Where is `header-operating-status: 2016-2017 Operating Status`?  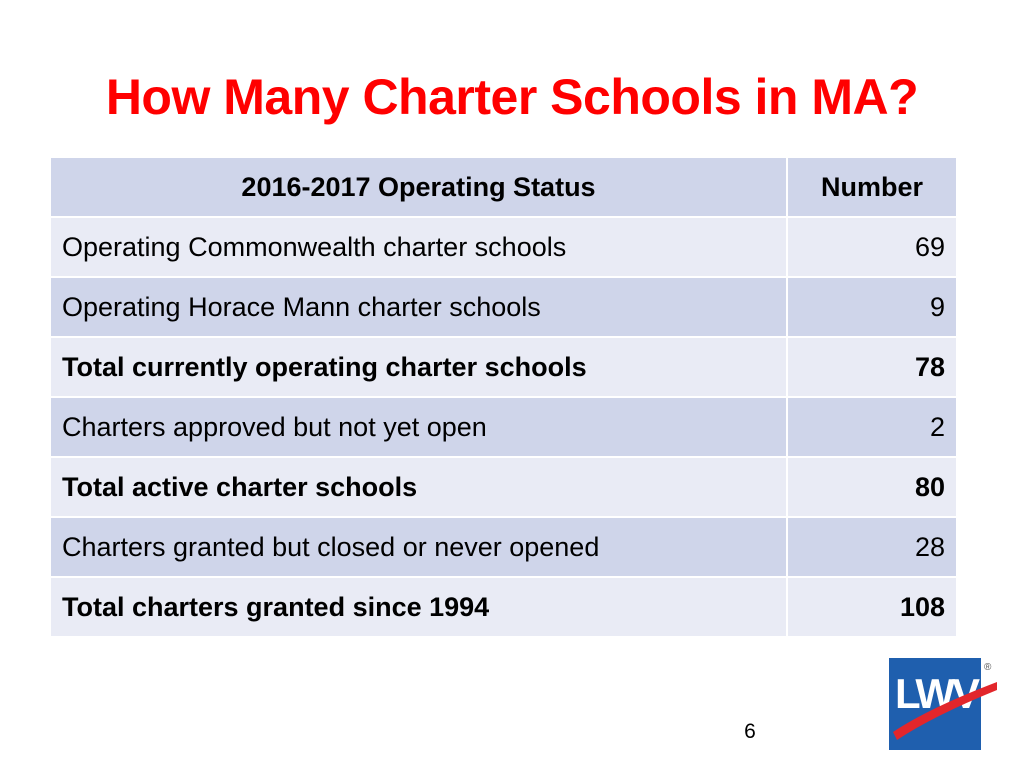
header-operating-status: 2016-2017 Operating Status is located at coordinates (419, 188).